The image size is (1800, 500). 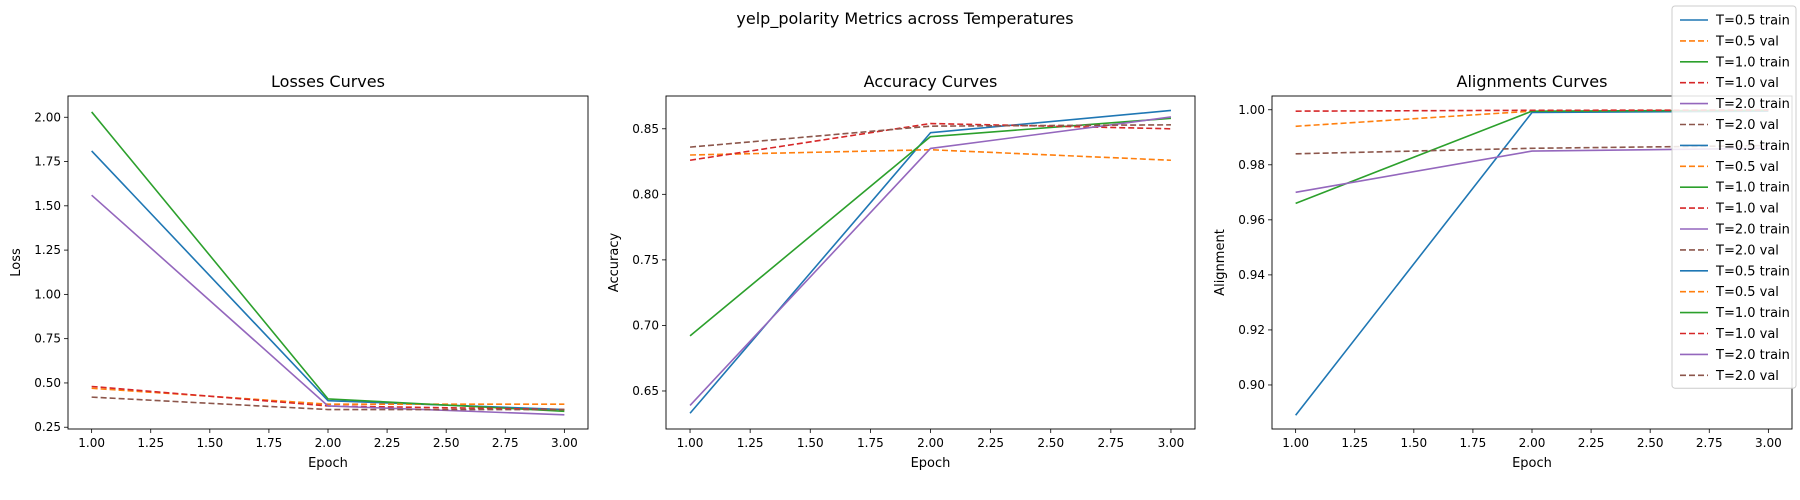 What do you see at coordinates (1251, 275) in the screenshot?
I see `y-tick-label: 0.94` at bounding box center [1251, 275].